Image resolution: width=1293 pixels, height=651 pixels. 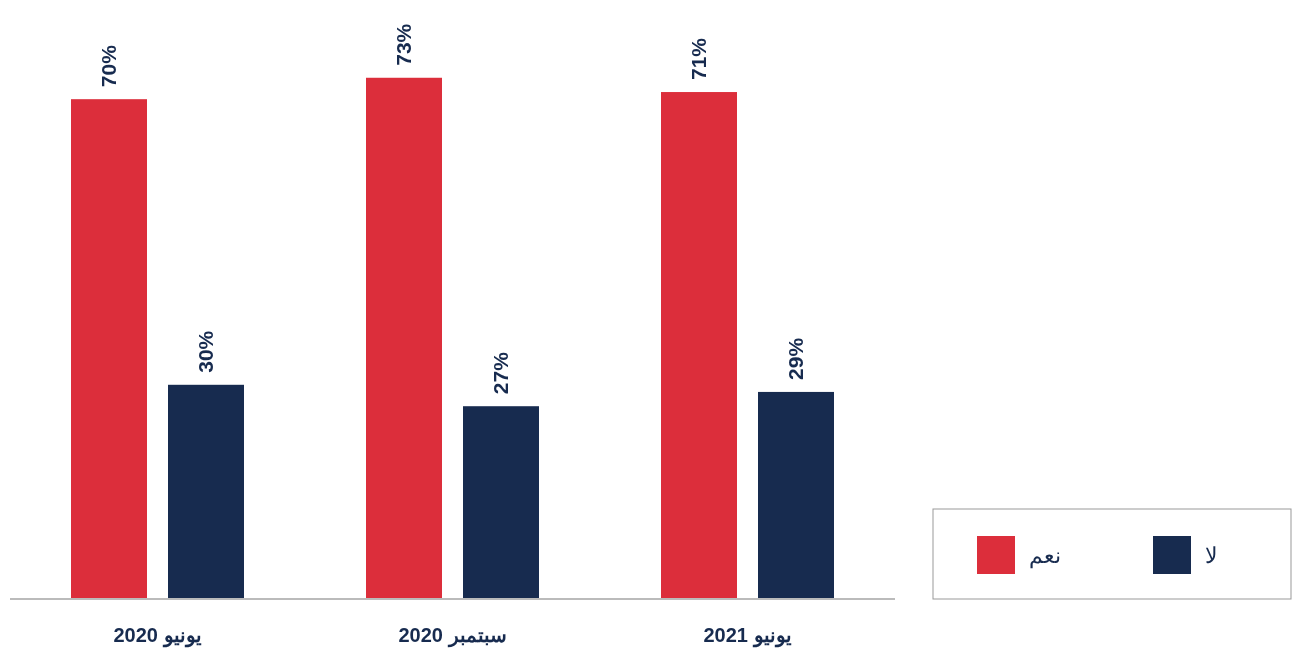 I want to click on data-label: 27%, so click(x=500, y=373).